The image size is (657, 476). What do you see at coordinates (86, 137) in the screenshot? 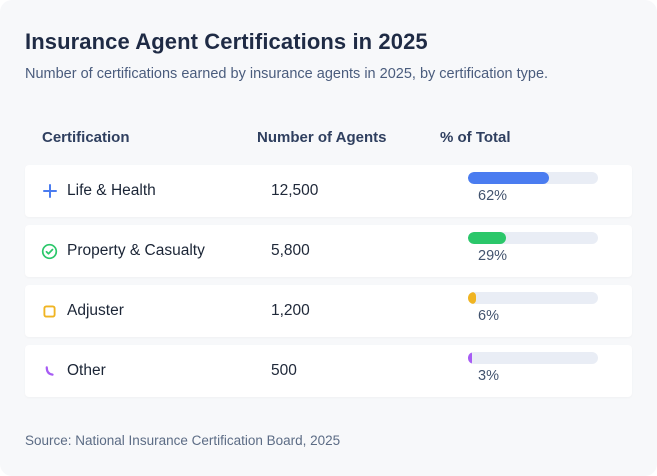
I see `col-header-certification: Certification` at bounding box center [86, 137].